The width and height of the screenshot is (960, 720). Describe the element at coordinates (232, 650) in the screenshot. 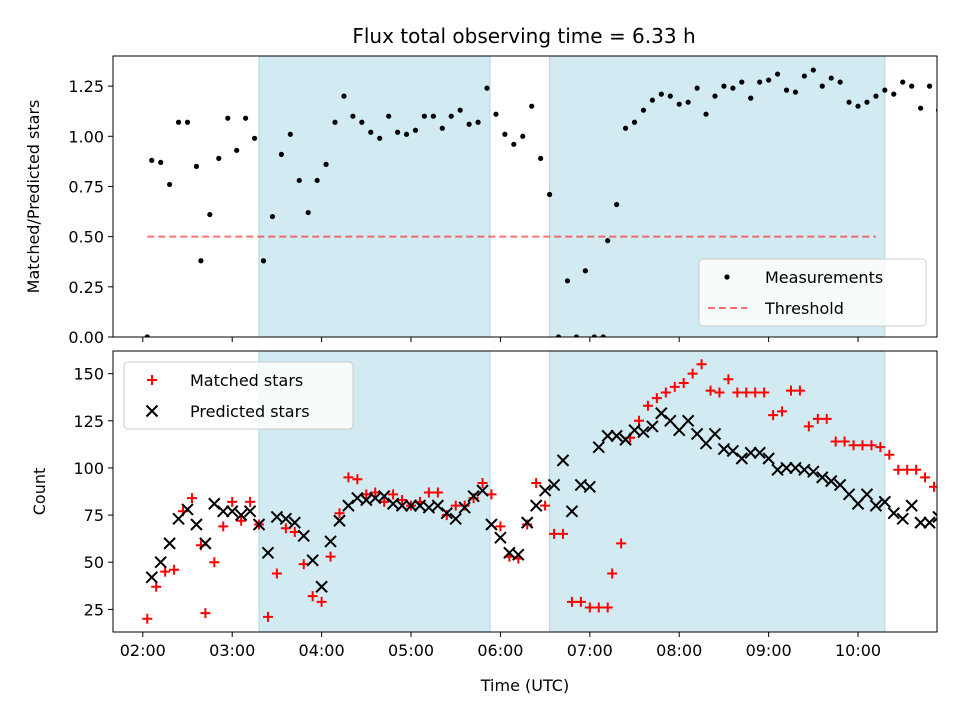

I see `x-tick-label: 03:00` at that location.